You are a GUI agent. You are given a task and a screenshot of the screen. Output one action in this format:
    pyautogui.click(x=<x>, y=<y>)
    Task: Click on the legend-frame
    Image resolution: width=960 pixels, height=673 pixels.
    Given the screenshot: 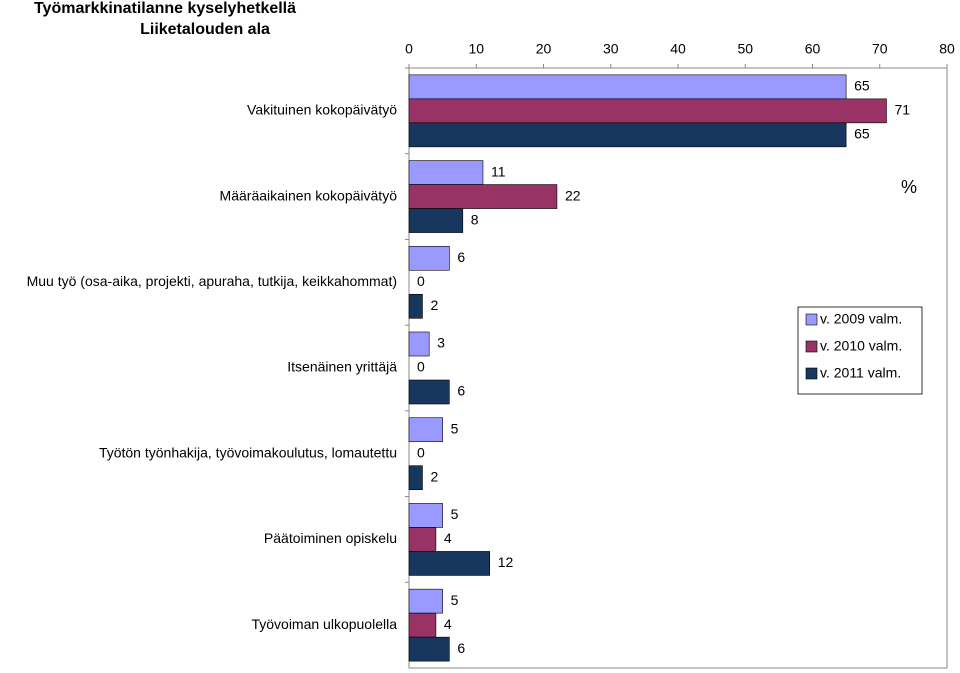 What is the action you would take?
    pyautogui.click(x=860, y=350)
    